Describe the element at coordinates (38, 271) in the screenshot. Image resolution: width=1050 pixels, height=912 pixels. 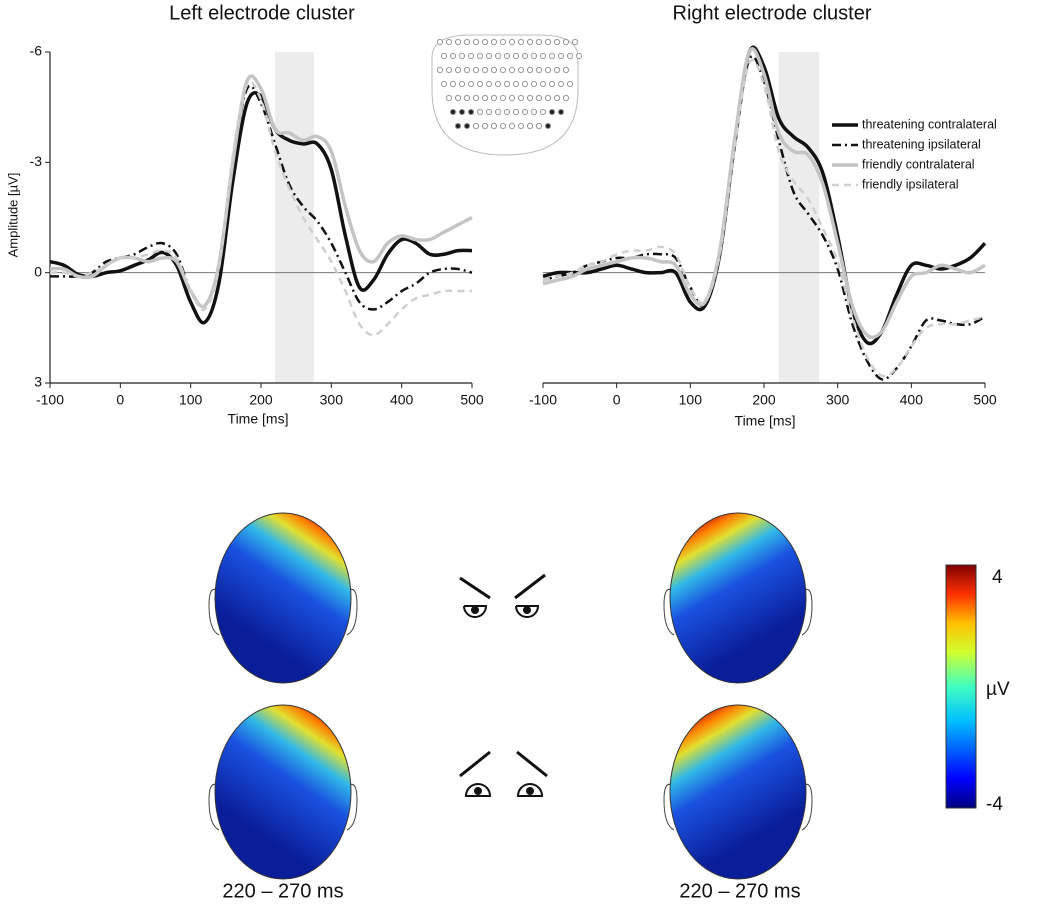
I see `y-tick-label: 0` at that location.